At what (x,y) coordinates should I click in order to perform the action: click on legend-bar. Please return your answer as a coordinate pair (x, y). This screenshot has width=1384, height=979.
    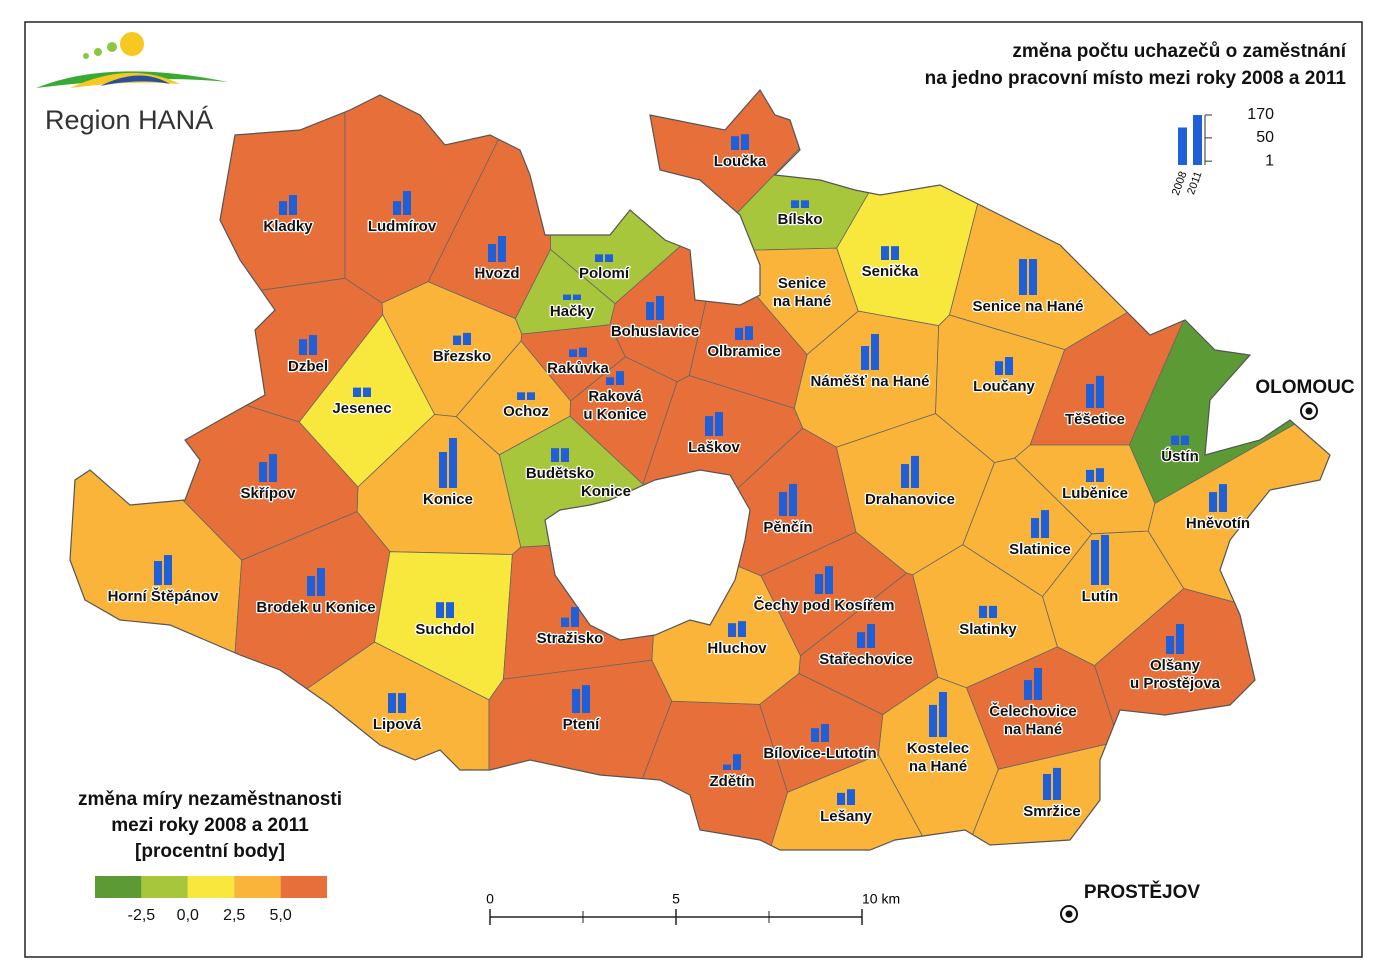
    Looking at the image, I should click on (1182, 146).